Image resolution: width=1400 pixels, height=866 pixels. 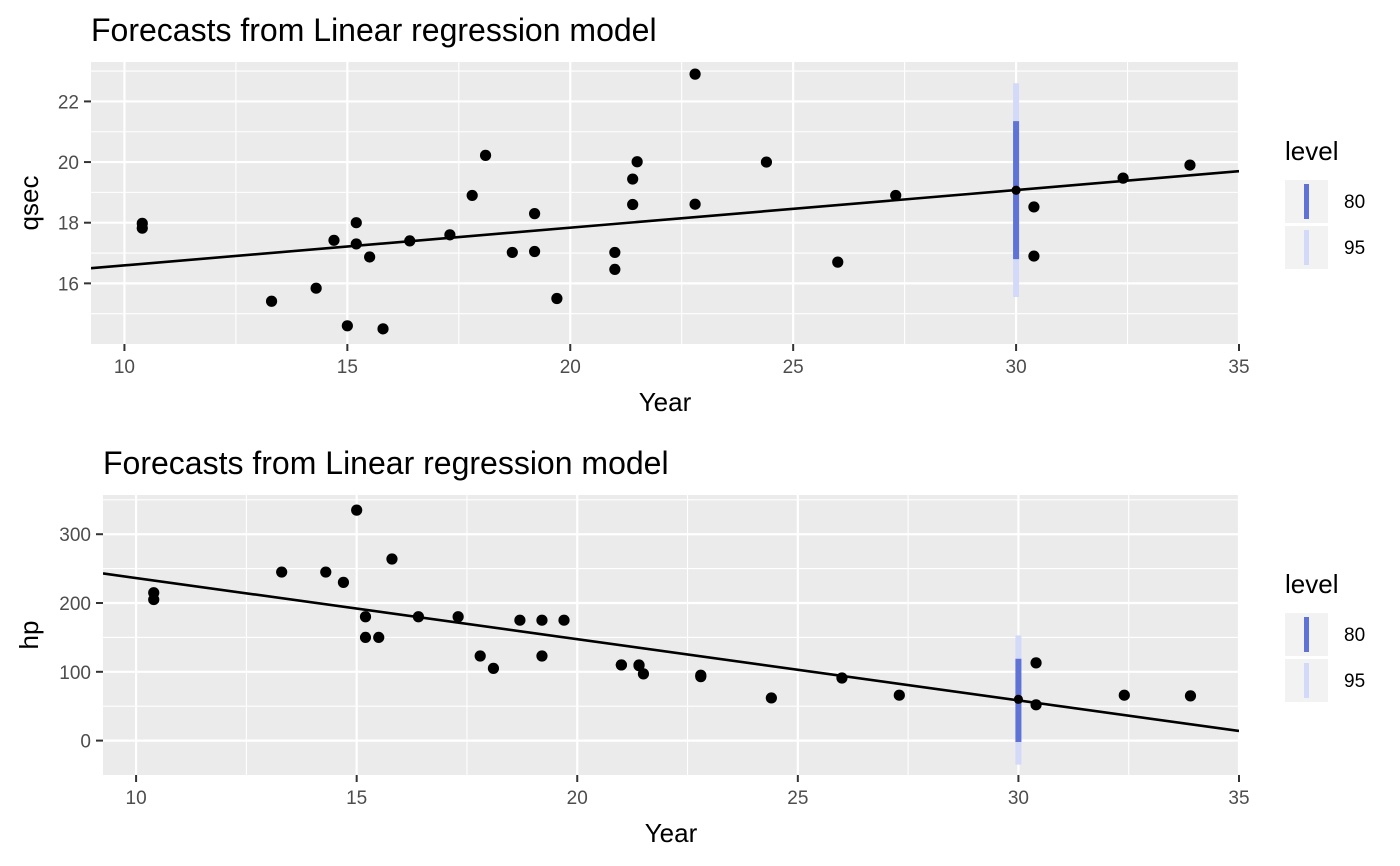 I want to click on y-tick-label: 300, so click(x=75, y=535).